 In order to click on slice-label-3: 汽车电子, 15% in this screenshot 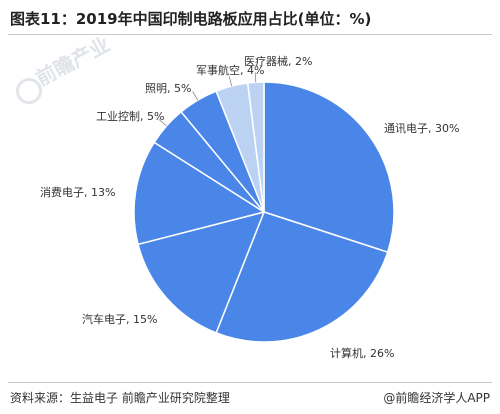, I will do `click(119, 319)`.